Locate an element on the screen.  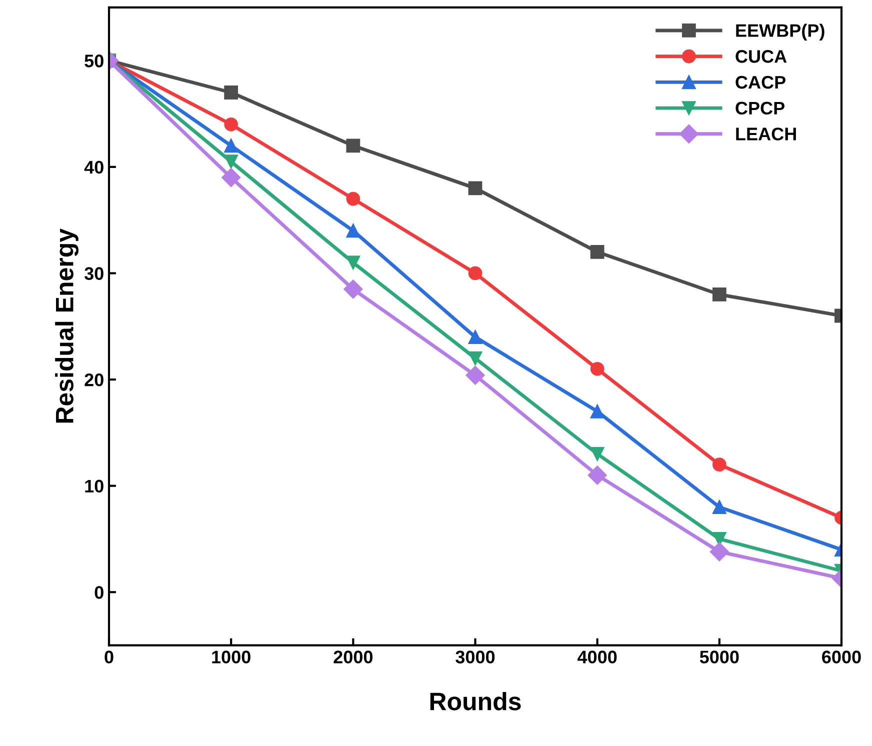
legend-label: CPCP is located at coordinates (760, 108).